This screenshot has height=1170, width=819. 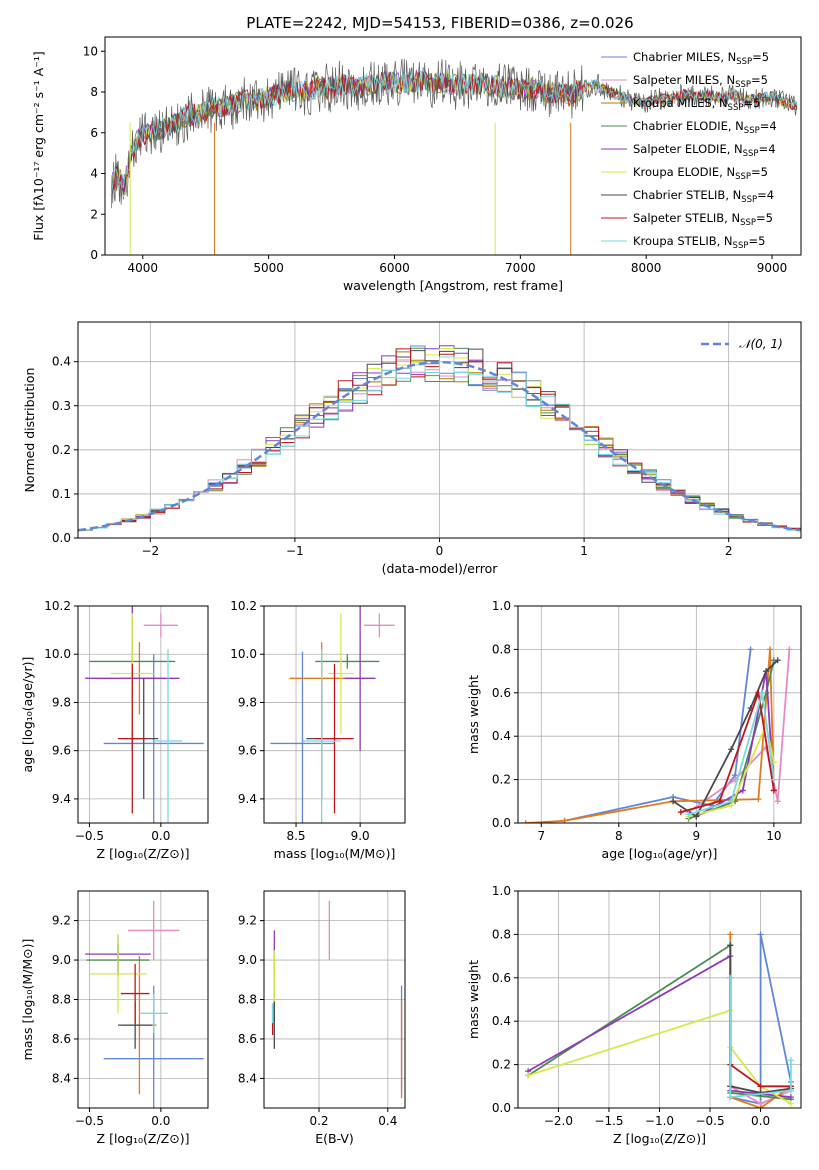 What do you see at coordinates (387, 1121) in the screenshot?
I see `x-tick-label: 0.4` at bounding box center [387, 1121].